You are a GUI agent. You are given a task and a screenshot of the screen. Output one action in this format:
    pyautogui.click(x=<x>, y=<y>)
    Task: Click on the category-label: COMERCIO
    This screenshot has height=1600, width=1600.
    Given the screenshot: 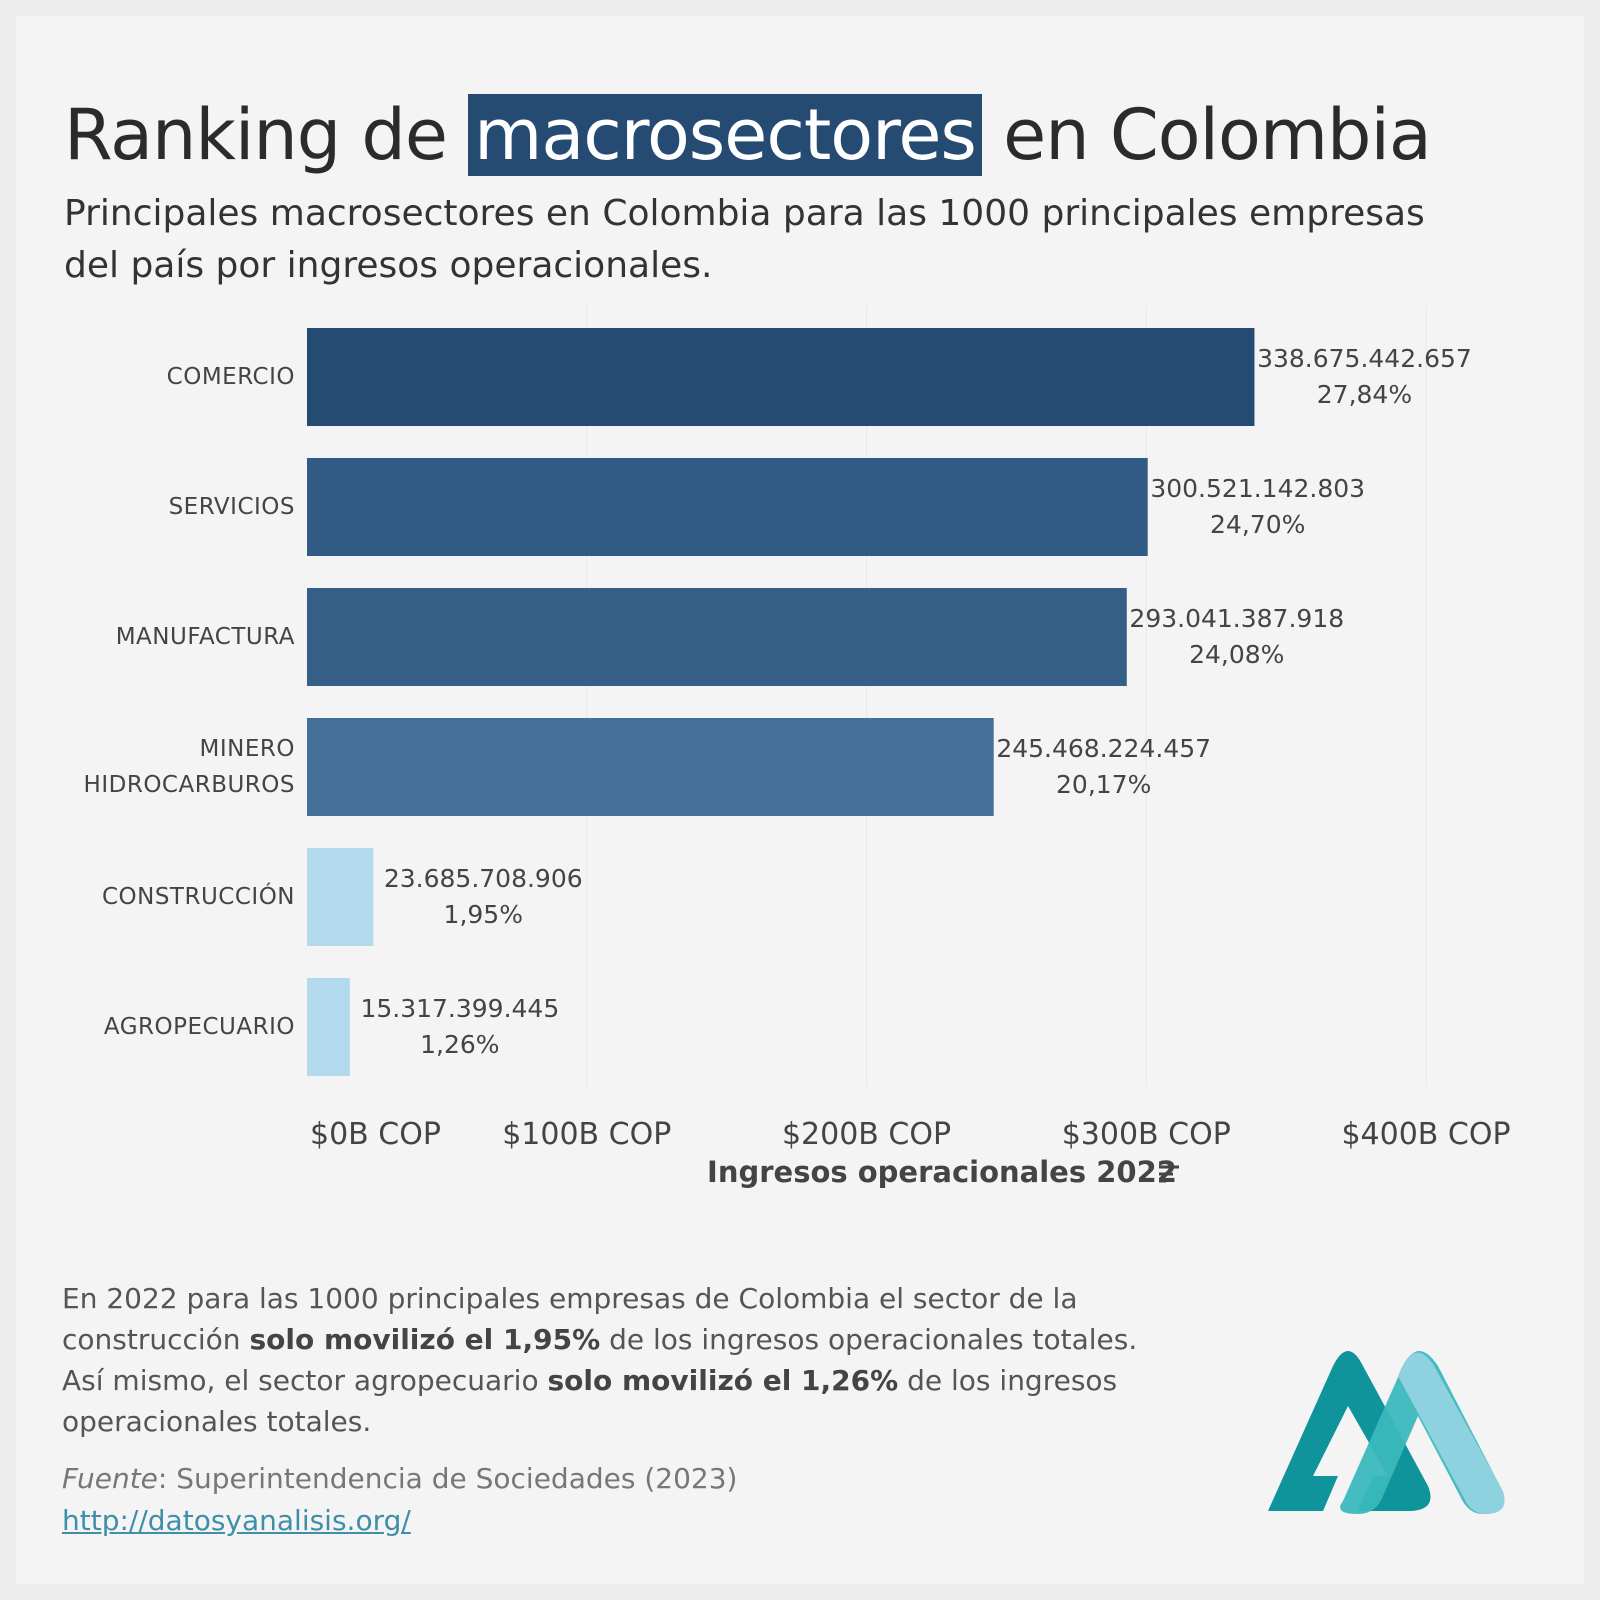 What is the action you would take?
    pyautogui.click(x=230, y=377)
    